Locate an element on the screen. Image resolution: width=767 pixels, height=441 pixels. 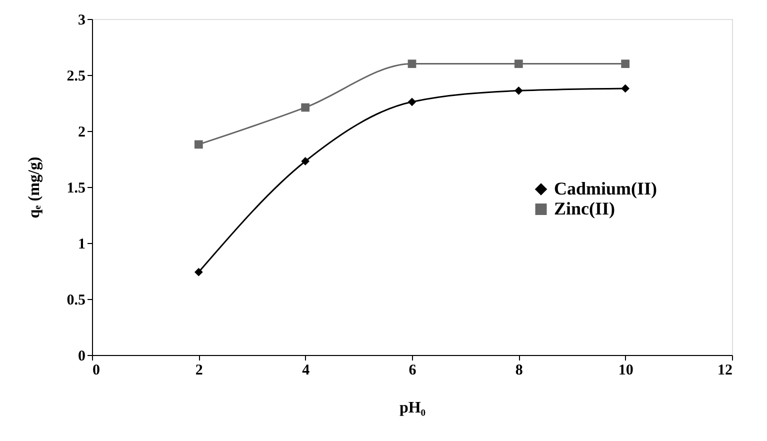
legend-label: Zinc(II) is located at coordinates (585, 208).